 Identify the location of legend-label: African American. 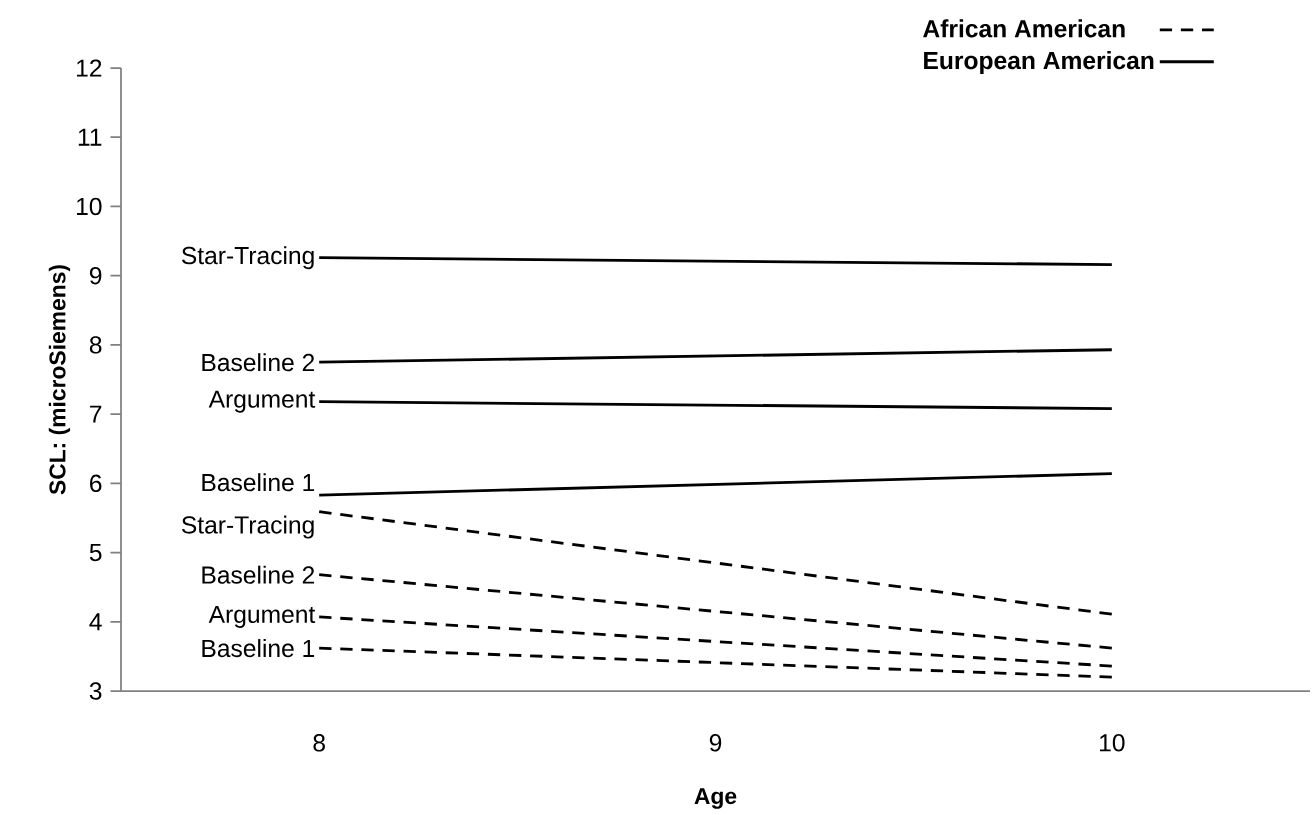
(1024, 28).